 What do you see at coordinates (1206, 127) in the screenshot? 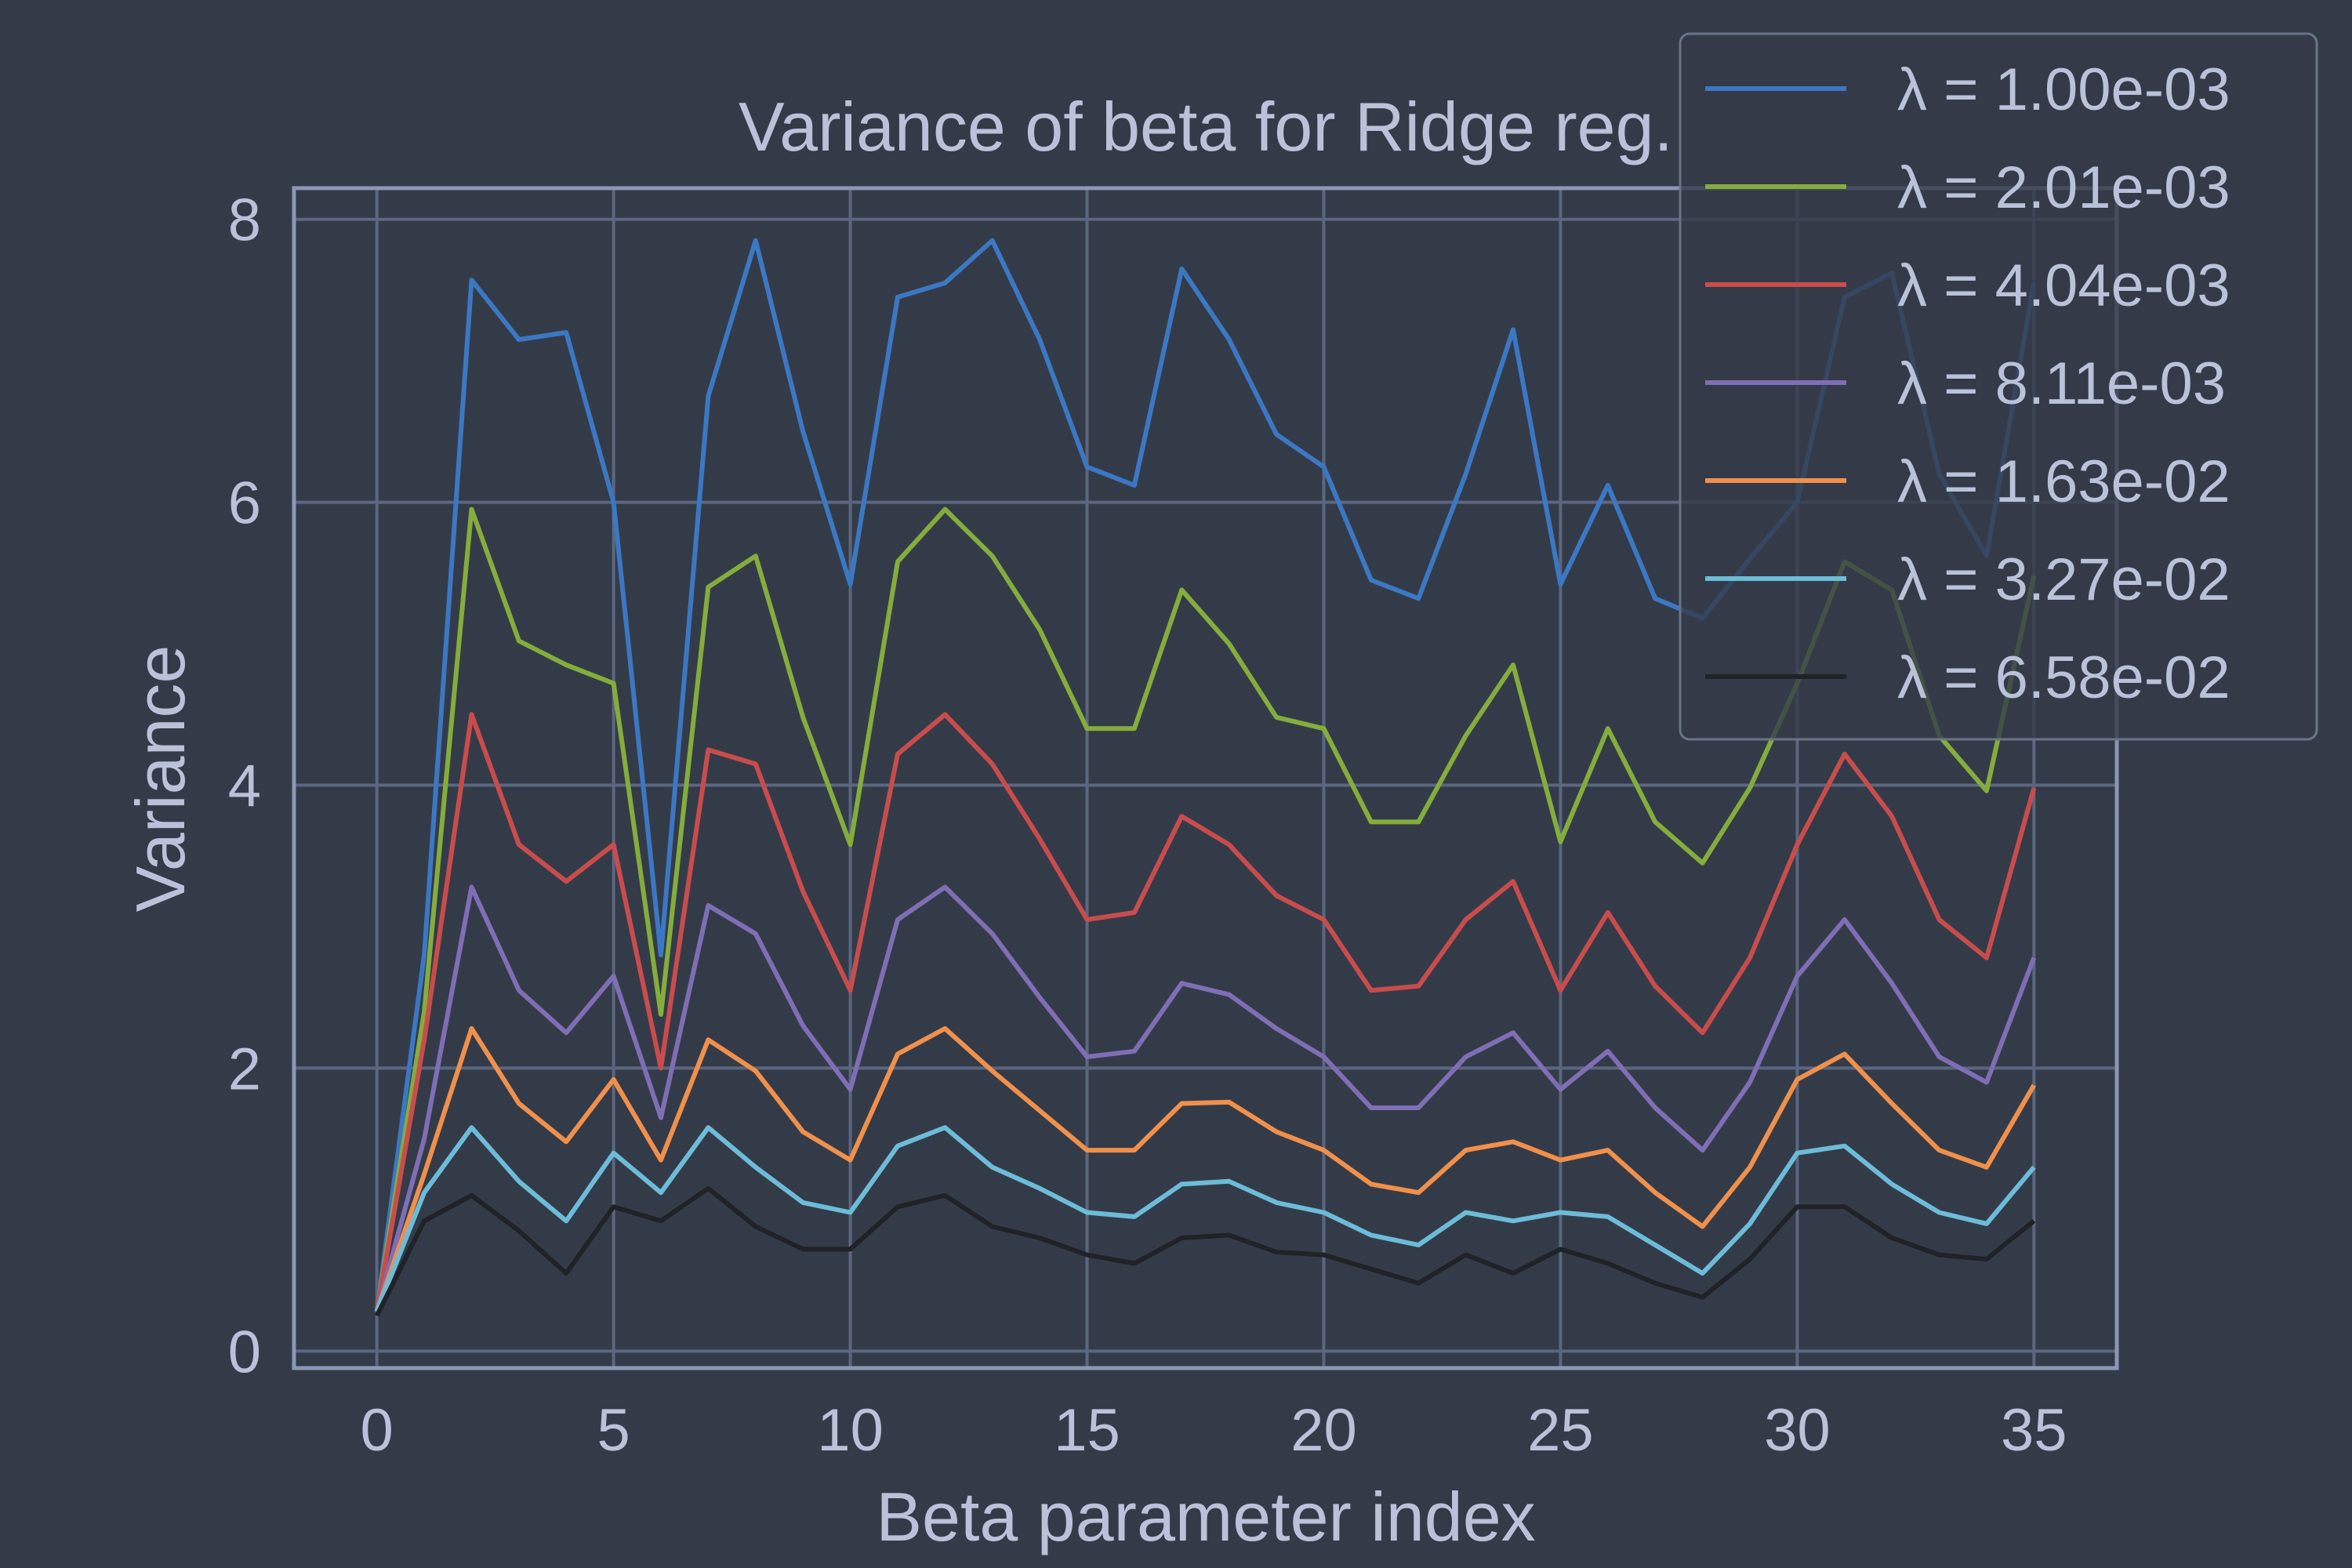
I see `chart-title: Variance of beta for Ridge reg.` at bounding box center [1206, 127].